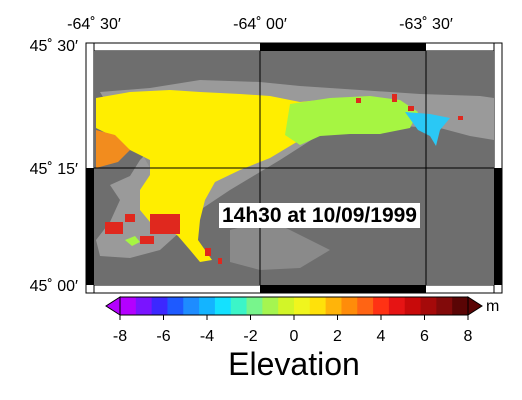 The height and width of the screenshot is (400, 522). Describe the element at coordinates (53, 169) in the screenshot. I see `latitude-label: 45˚ 15′` at that location.